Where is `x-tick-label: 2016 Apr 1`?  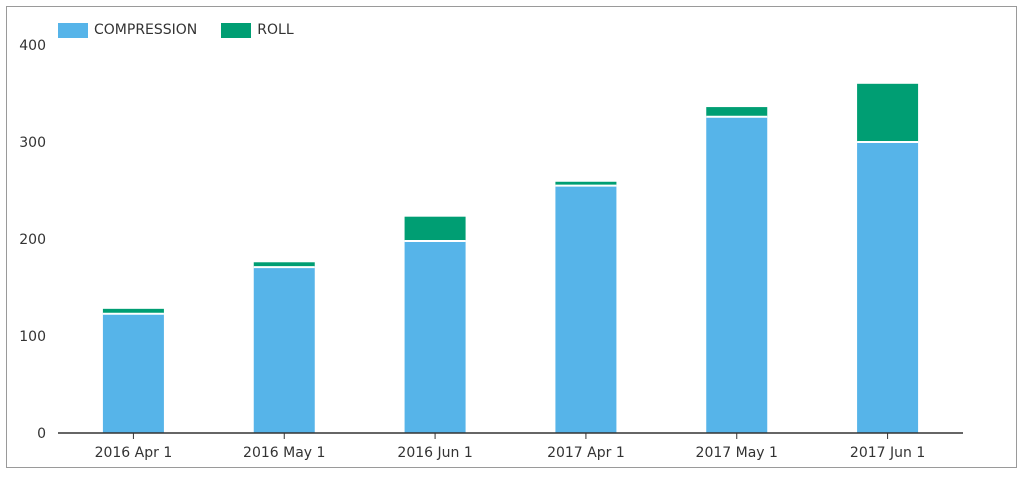
x-tick-label: 2016 Apr 1 is located at coordinates (134, 453).